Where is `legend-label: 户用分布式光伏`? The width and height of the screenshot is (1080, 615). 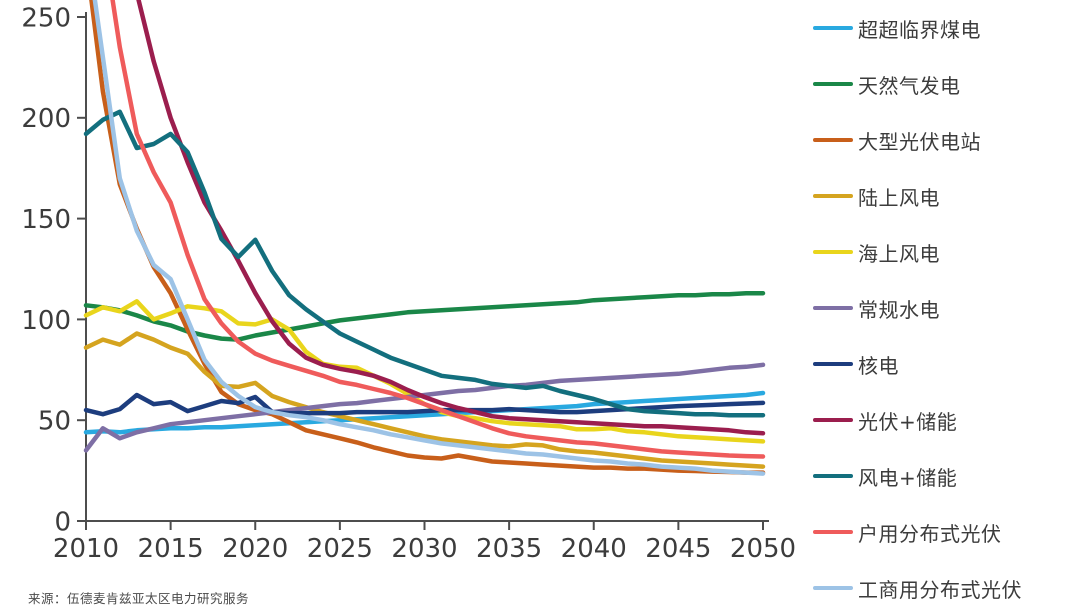
legend-label: 户用分布式光伏 is located at coordinates (930, 533).